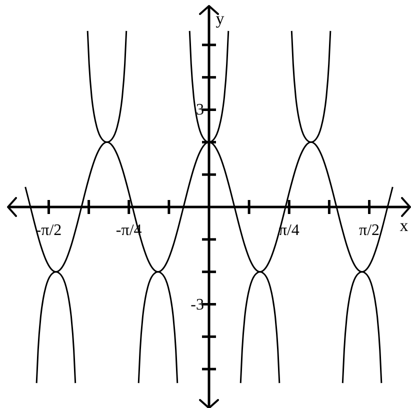 The height and width of the screenshot is (408, 411). What do you see at coordinates (369, 230) in the screenshot?
I see `x-tick-label: π/2` at bounding box center [369, 230].